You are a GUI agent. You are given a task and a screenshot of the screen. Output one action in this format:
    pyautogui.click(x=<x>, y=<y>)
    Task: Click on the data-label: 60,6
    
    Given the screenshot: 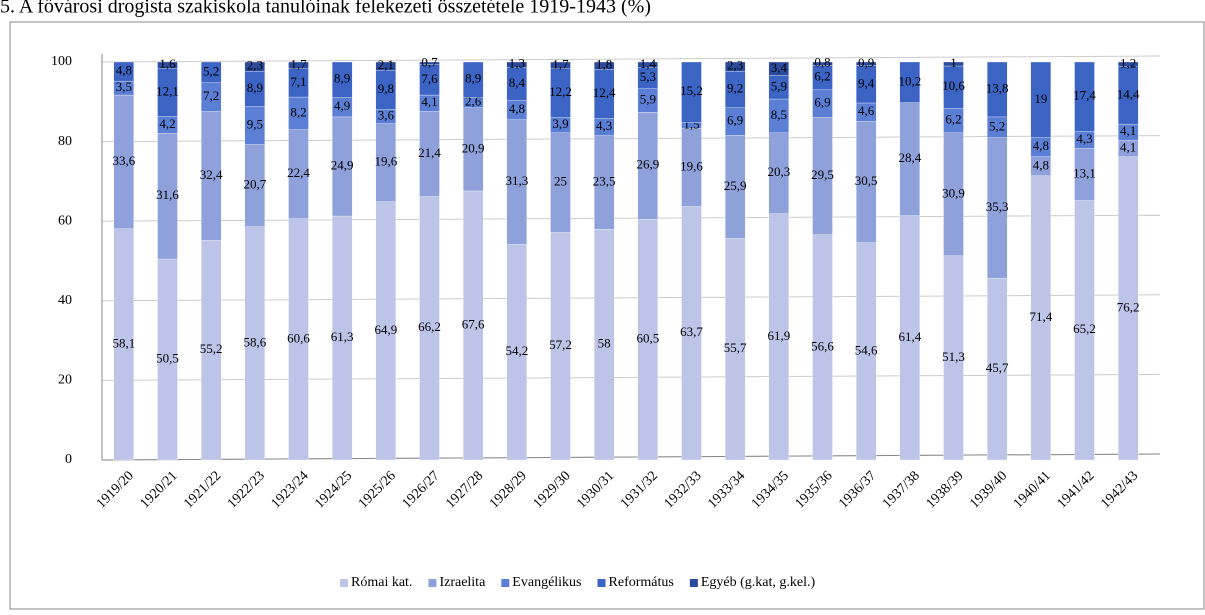 What is the action you would take?
    pyautogui.click(x=298, y=337)
    